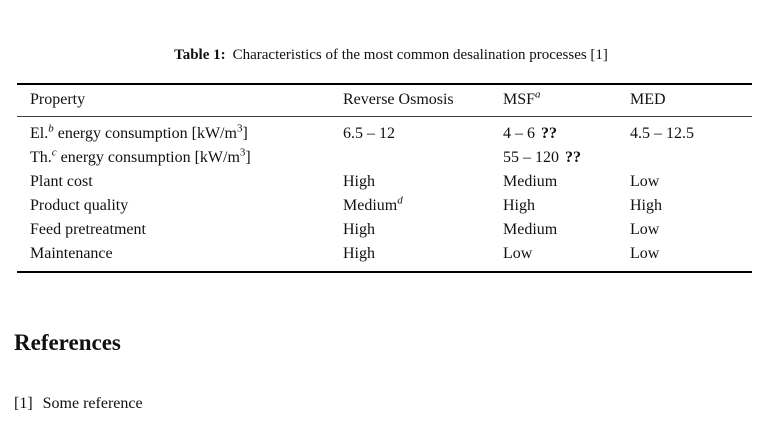 Image resolution: width=782 pixels, height=440 pixels. I want to click on row-label: Th.c energy consumption [kW/m3], so click(140, 156).